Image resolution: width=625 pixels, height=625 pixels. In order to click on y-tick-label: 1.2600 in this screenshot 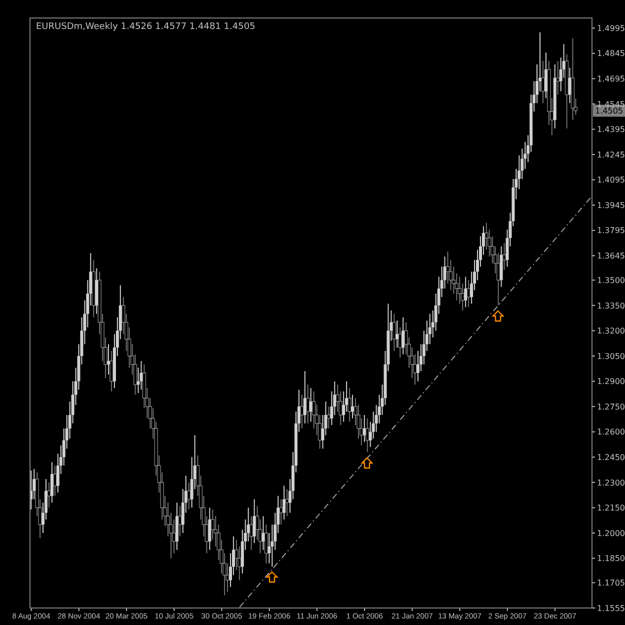, I will do `click(611, 432)`.